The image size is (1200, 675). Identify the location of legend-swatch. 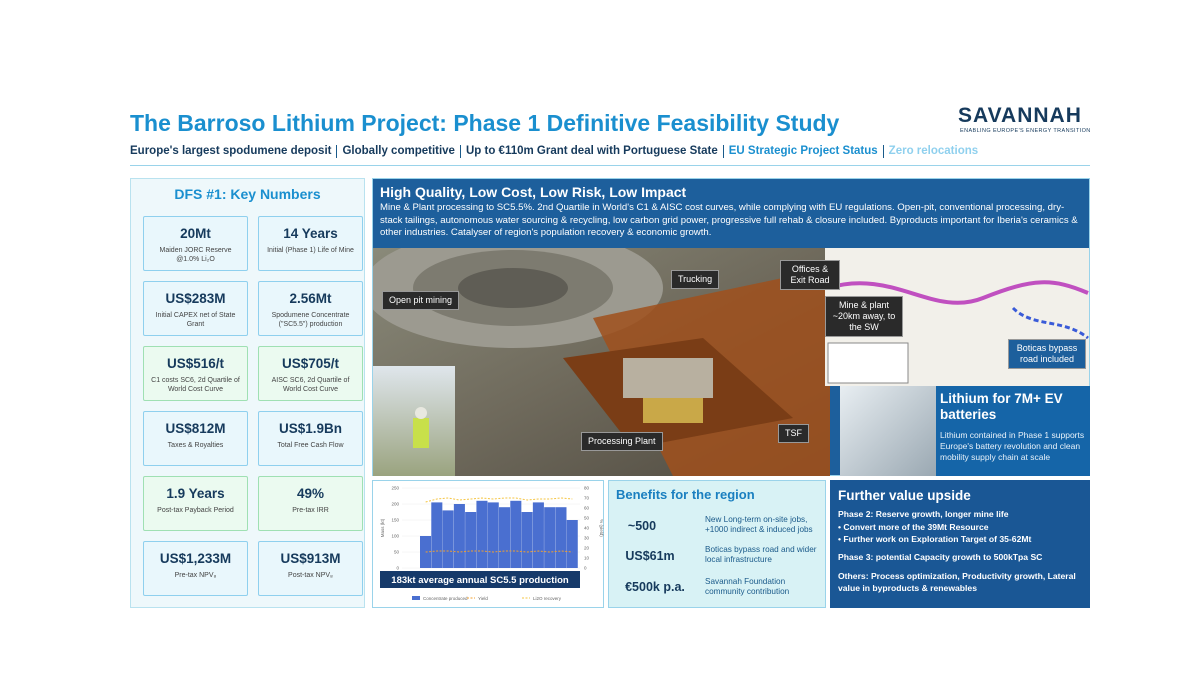
(416, 598).